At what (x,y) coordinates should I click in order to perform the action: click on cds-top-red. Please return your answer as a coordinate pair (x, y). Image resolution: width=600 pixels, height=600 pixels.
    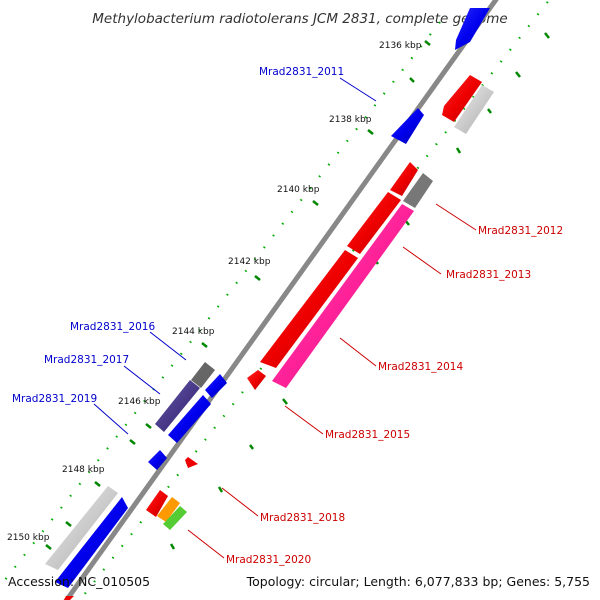
    Looking at the image, I should click on (462, 98).